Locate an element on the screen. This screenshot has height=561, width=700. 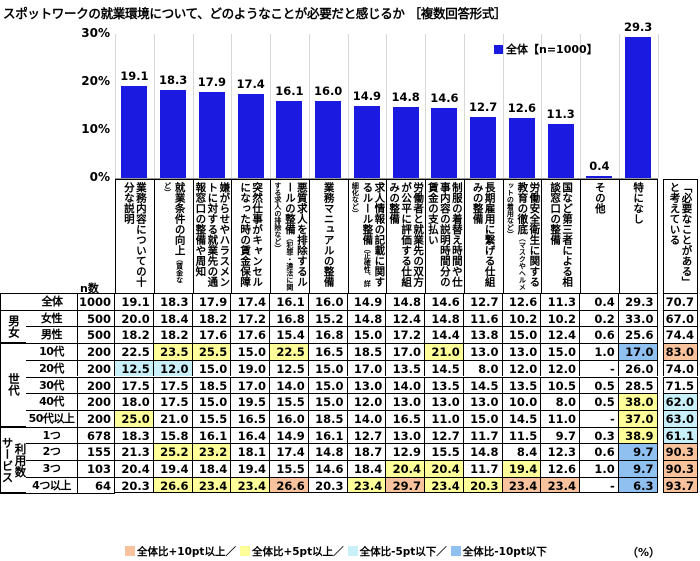
bar-value-label: 16.1 is located at coordinates (289, 90).